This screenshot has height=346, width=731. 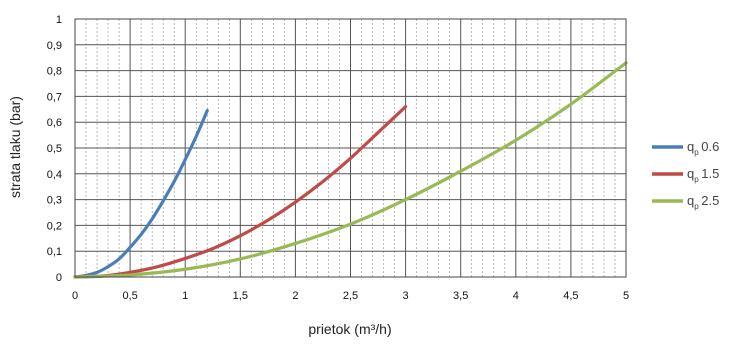 I want to click on y-tick-label: 0,1, so click(x=54, y=252).